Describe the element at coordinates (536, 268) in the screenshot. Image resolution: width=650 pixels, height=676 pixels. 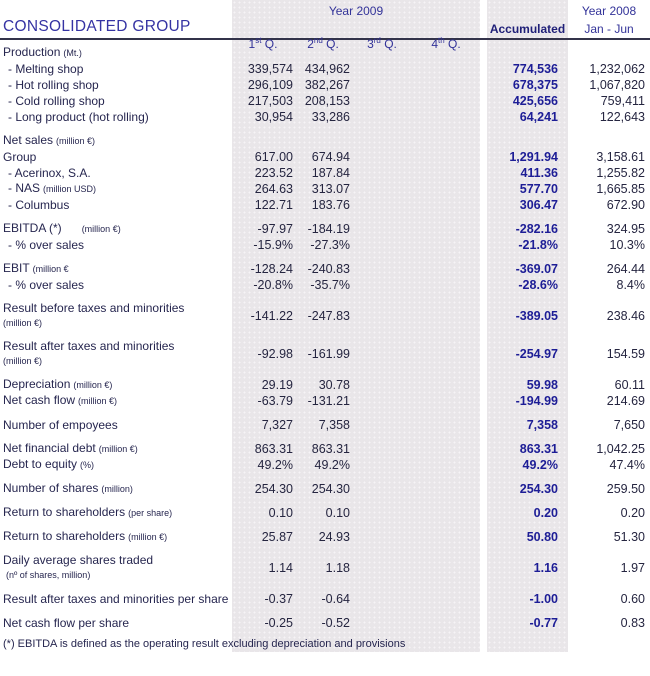
I see `cell-accumulated: -369.07` at that location.